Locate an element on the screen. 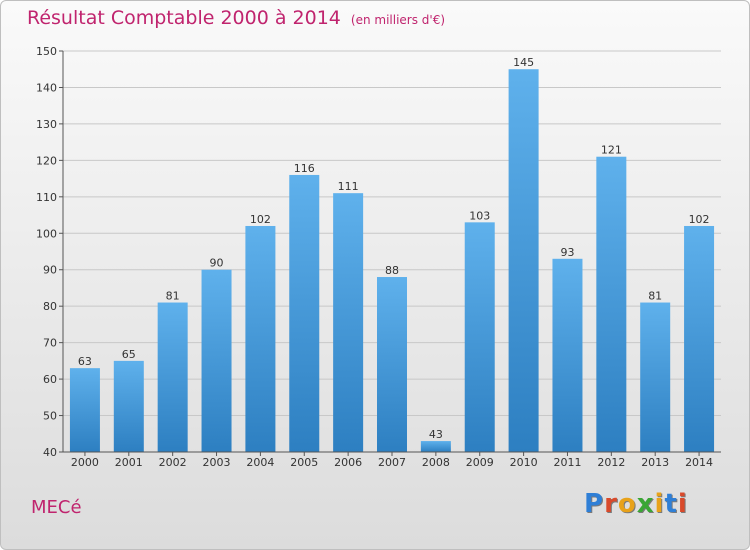 This screenshot has width=750, height=550. y-tick-label: 70 is located at coordinates (50, 343).